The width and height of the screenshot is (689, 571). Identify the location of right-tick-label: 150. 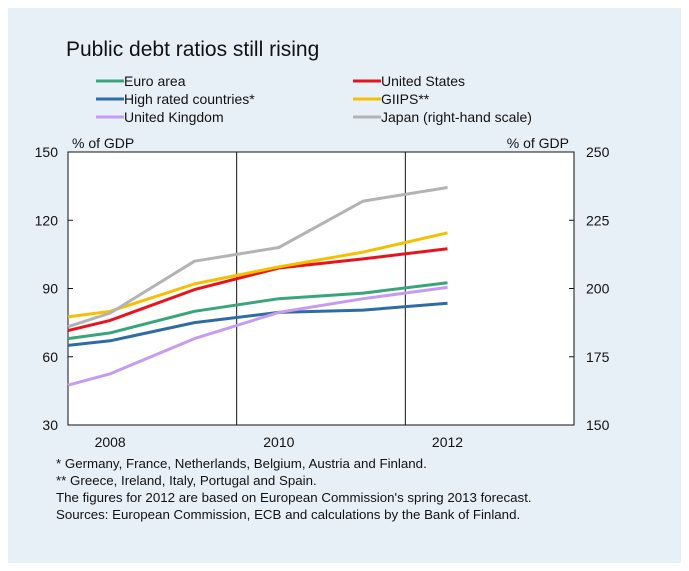
(598, 425).